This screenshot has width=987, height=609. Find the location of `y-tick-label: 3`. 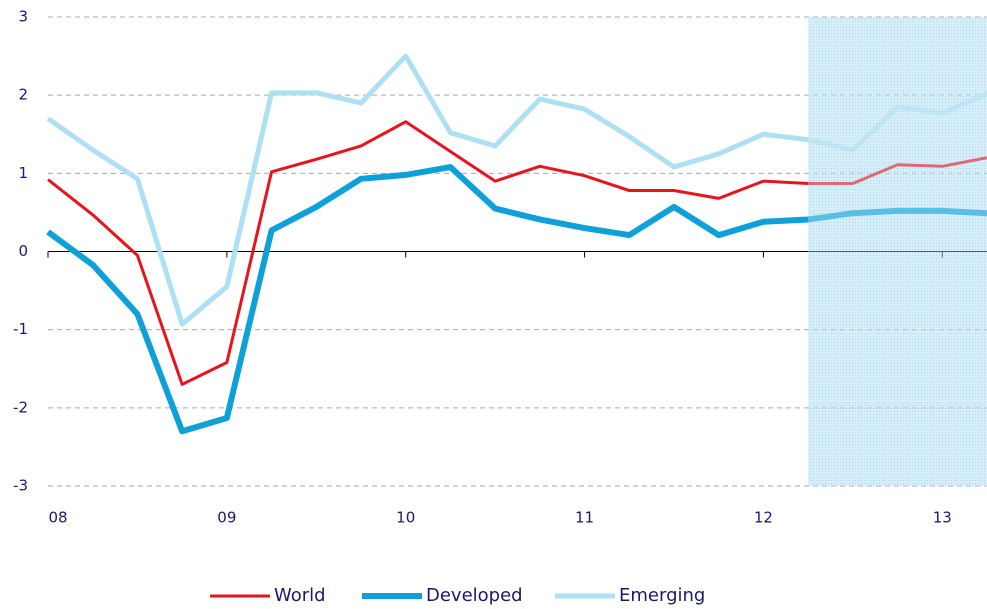

y-tick-label: 3 is located at coordinates (23, 17).